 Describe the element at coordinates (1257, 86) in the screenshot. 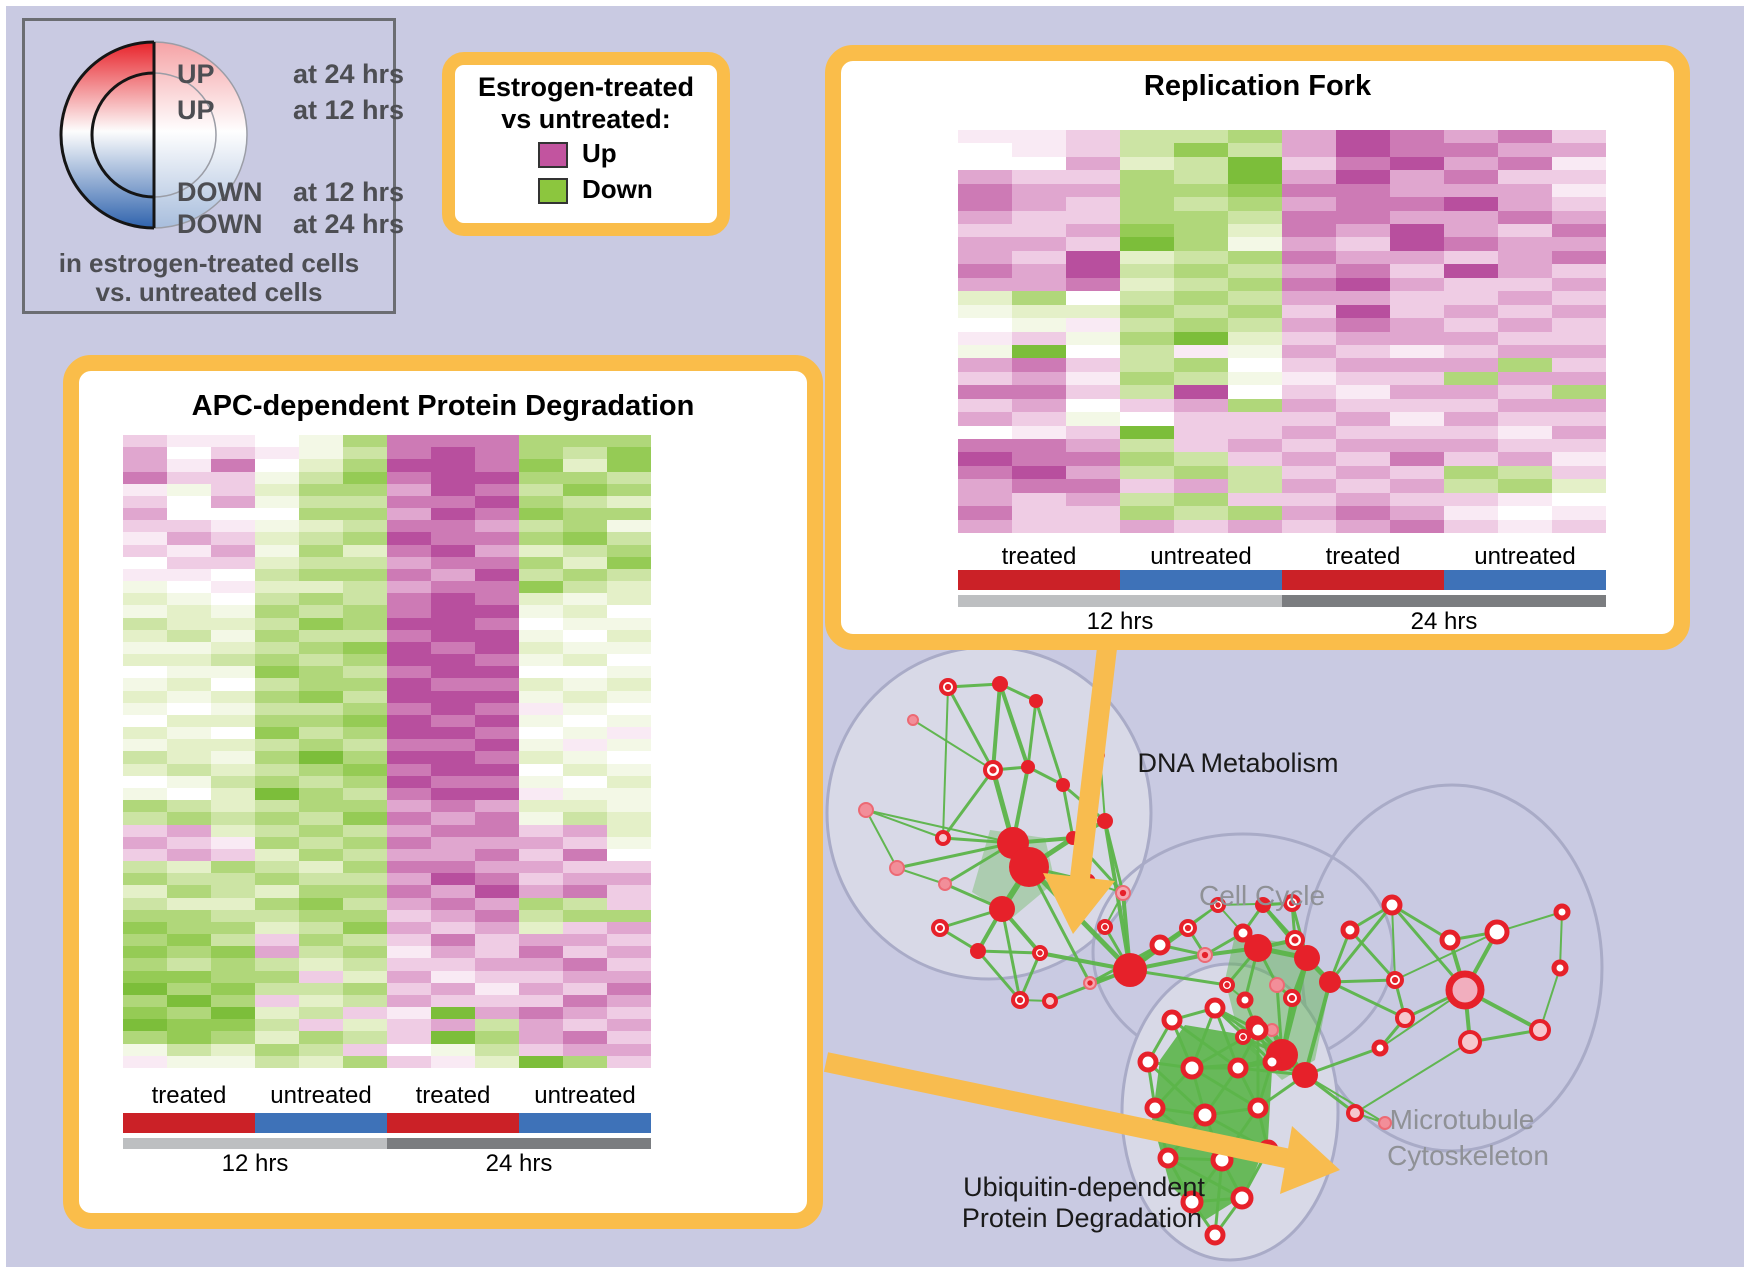

I see `replication-fork-title: Replication Fork` at that location.